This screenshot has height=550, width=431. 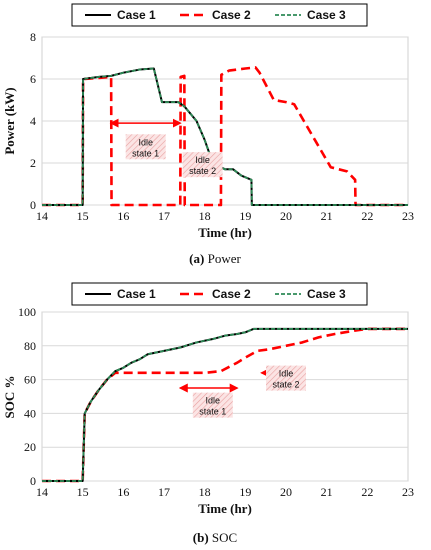 What do you see at coordinates (42, 492) in the screenshot?
I see `soc-x-tick-label: 14` at bounding box center [42, 492].